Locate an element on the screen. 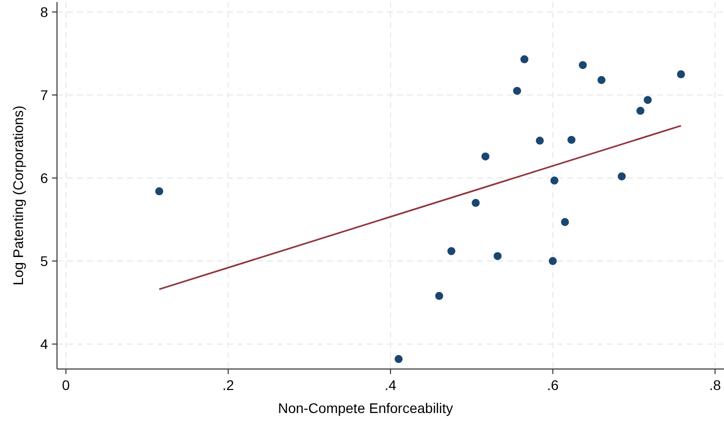  x-tick-label: .2 is located at coordinates (228, 385).